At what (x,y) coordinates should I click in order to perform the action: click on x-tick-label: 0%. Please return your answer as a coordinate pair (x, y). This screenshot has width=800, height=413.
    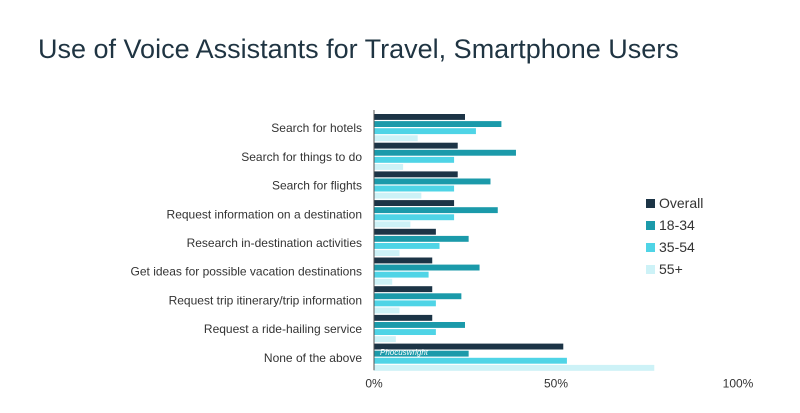
    Looking at the image, I should click on (374, 383).